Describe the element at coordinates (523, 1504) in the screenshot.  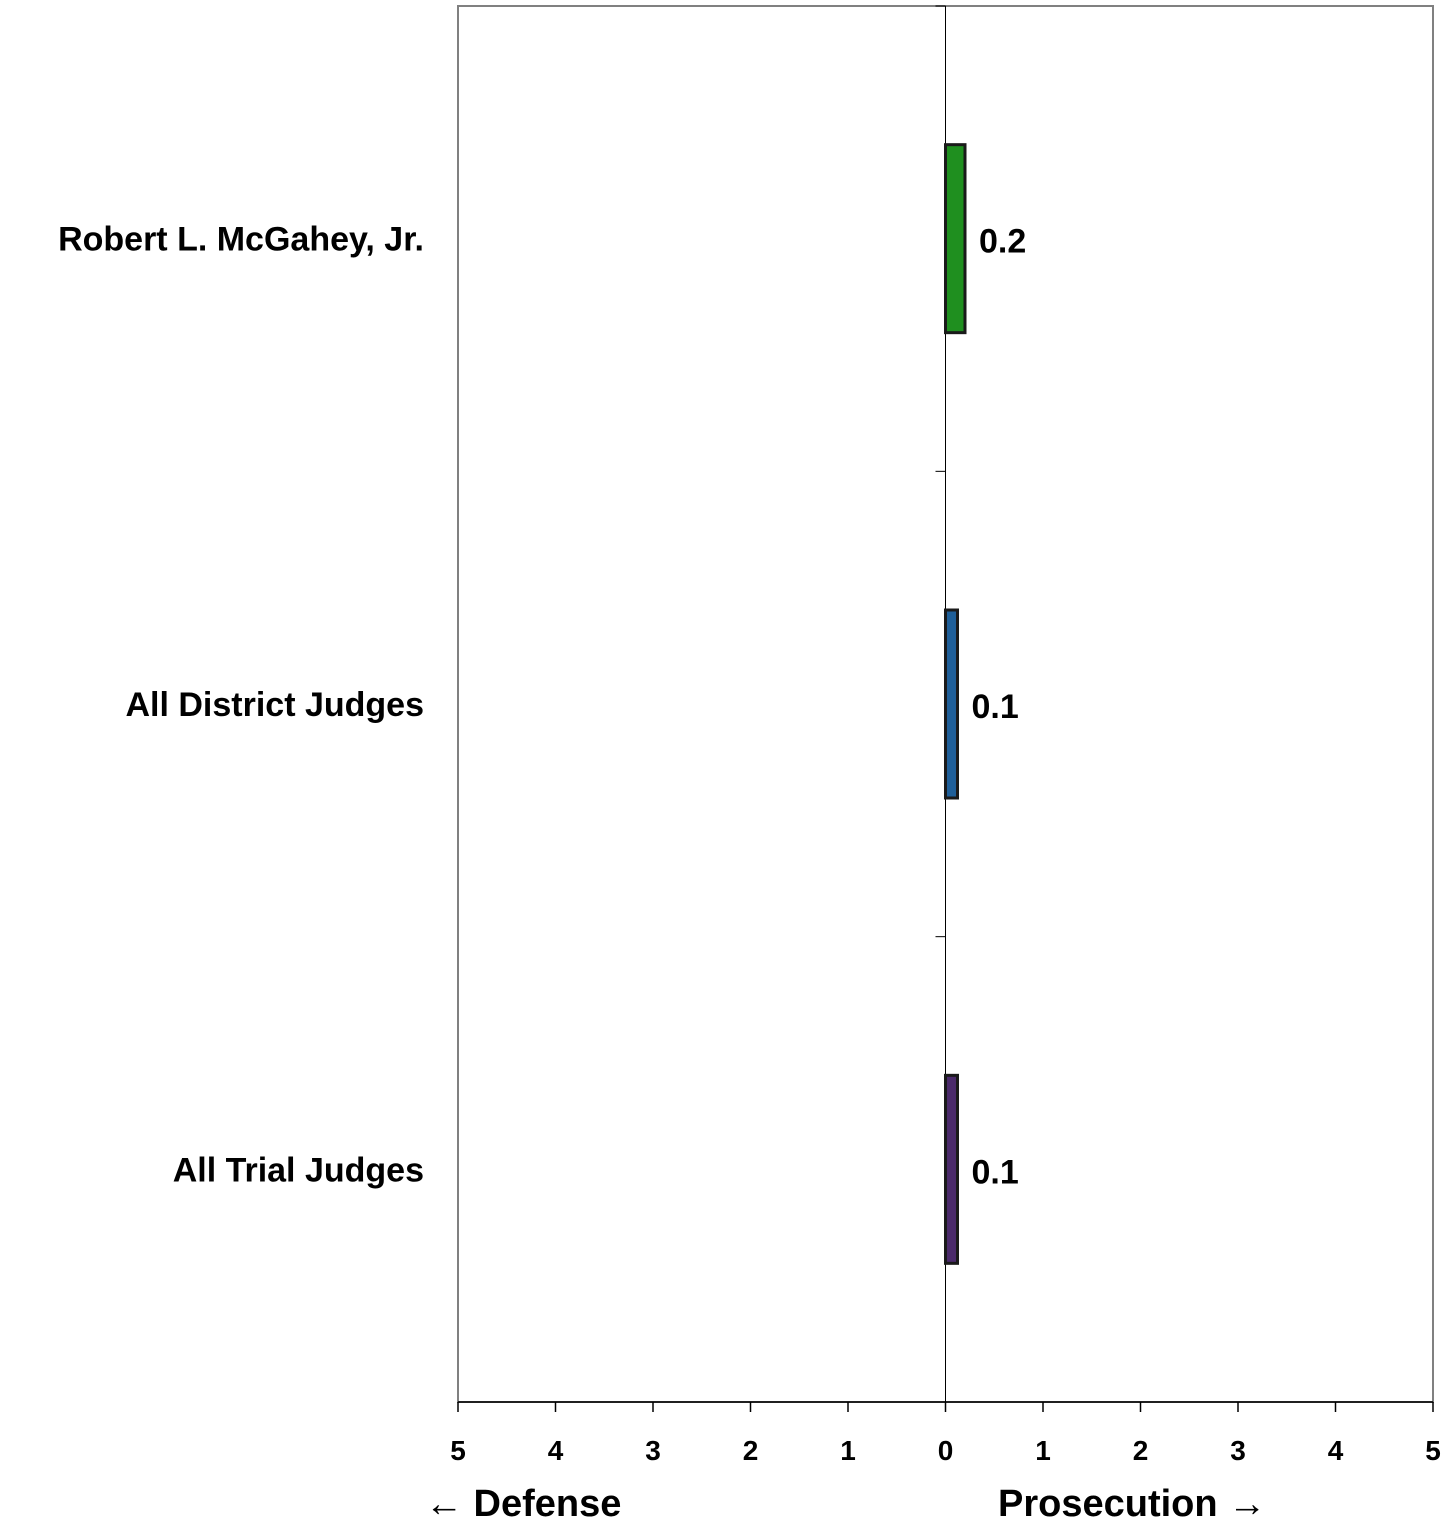
I see `x-axis-label-defense: ← Defense` at that location.